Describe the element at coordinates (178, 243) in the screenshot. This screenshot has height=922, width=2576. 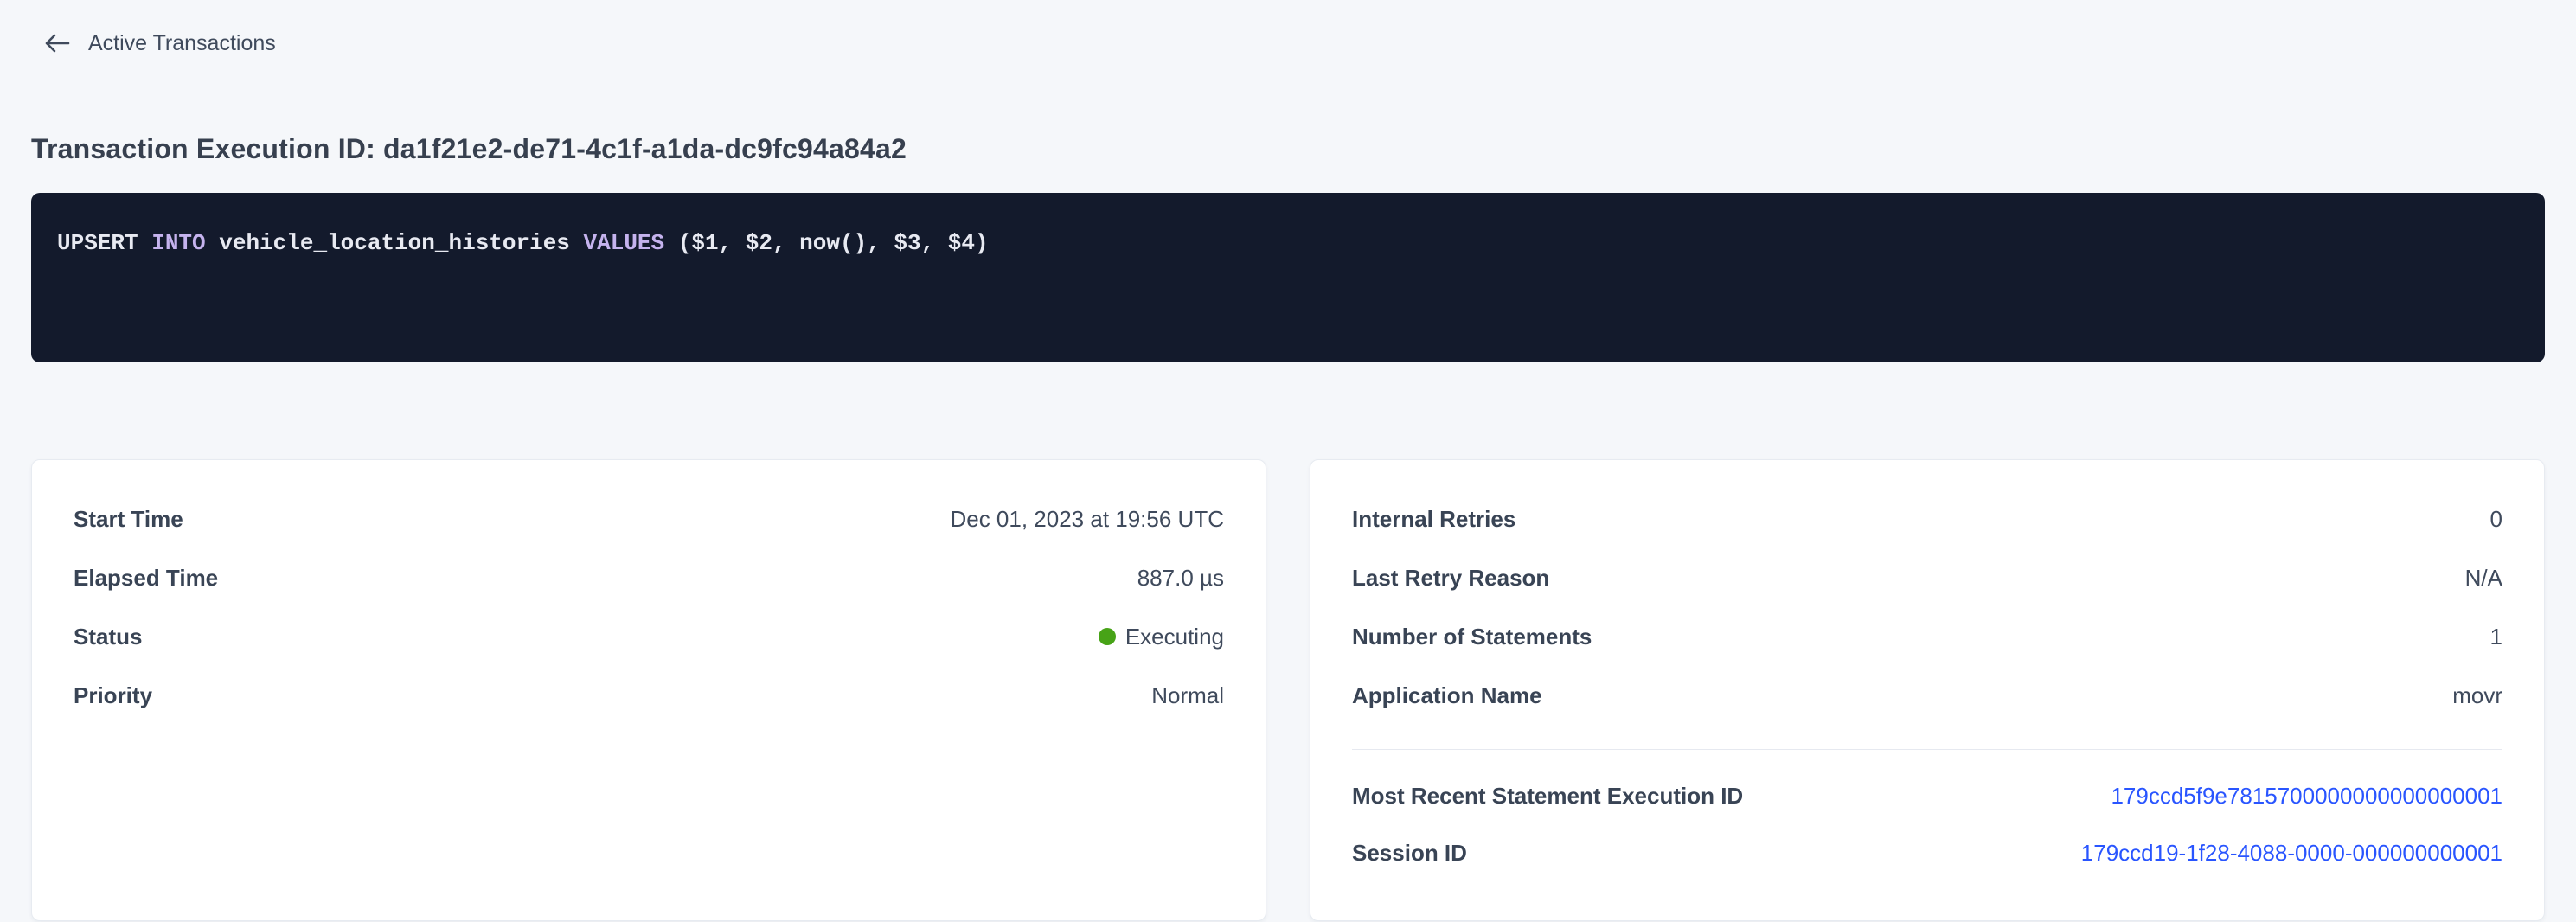
I see `sql-keyword: INTO` at that location.